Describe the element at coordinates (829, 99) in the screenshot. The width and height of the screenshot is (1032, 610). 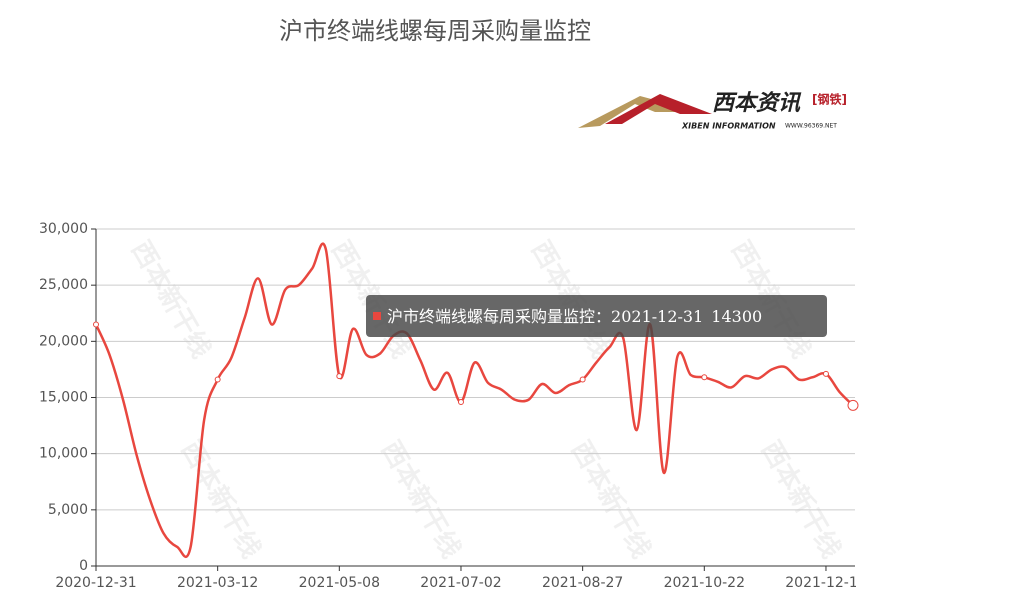
I see `logo-tag: [钢铁]` at that location.